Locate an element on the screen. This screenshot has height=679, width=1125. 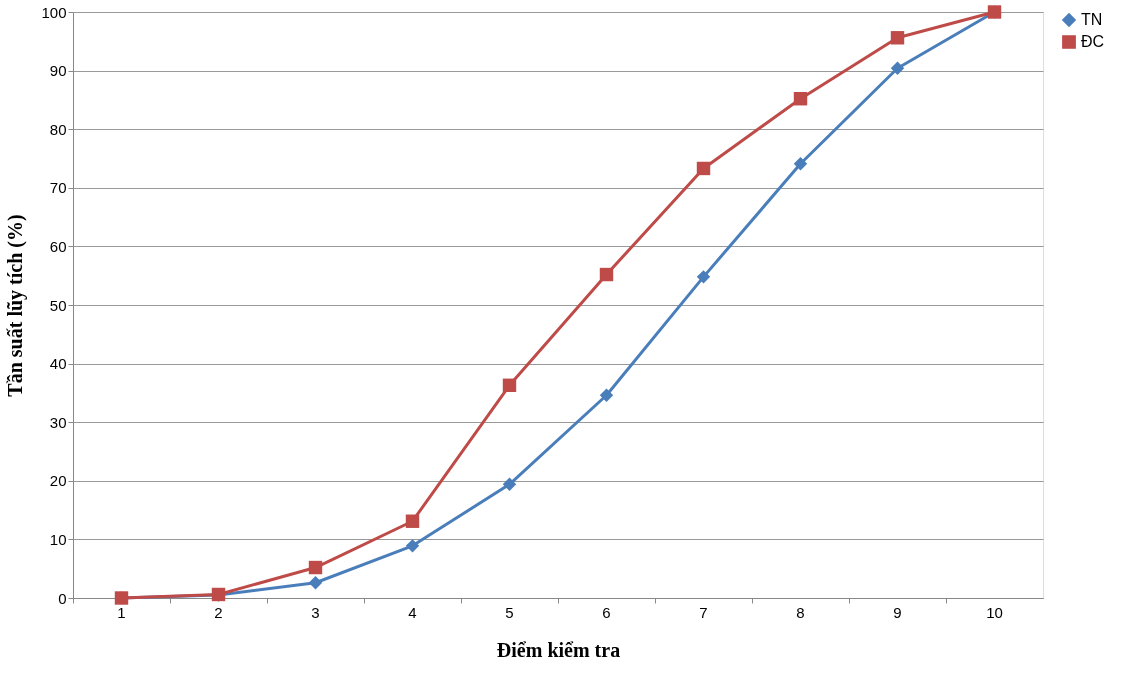
y-tick-label: 100 is located at coordinates (54, 12).